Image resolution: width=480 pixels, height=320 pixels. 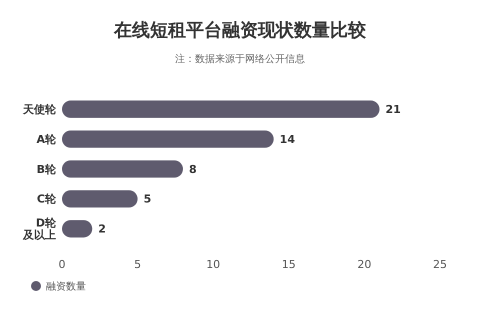 What do you see at coordinates (364, 264) in the screenshot?
I see `x-tick-label: 20` at bounding box center [364, 264].